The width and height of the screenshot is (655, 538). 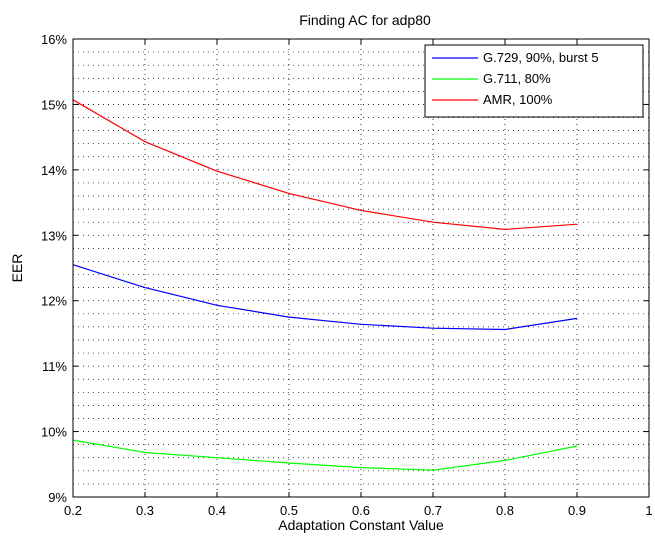 I want to click on x-tick-label: 0.3, so click(x=145, y=510).